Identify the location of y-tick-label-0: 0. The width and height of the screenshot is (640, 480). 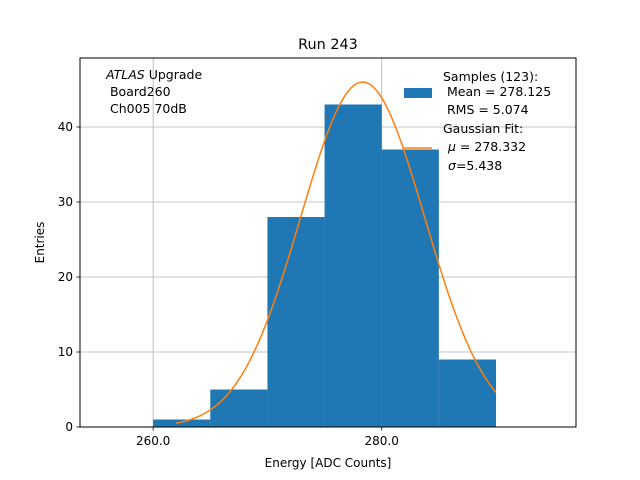
(69, 427).